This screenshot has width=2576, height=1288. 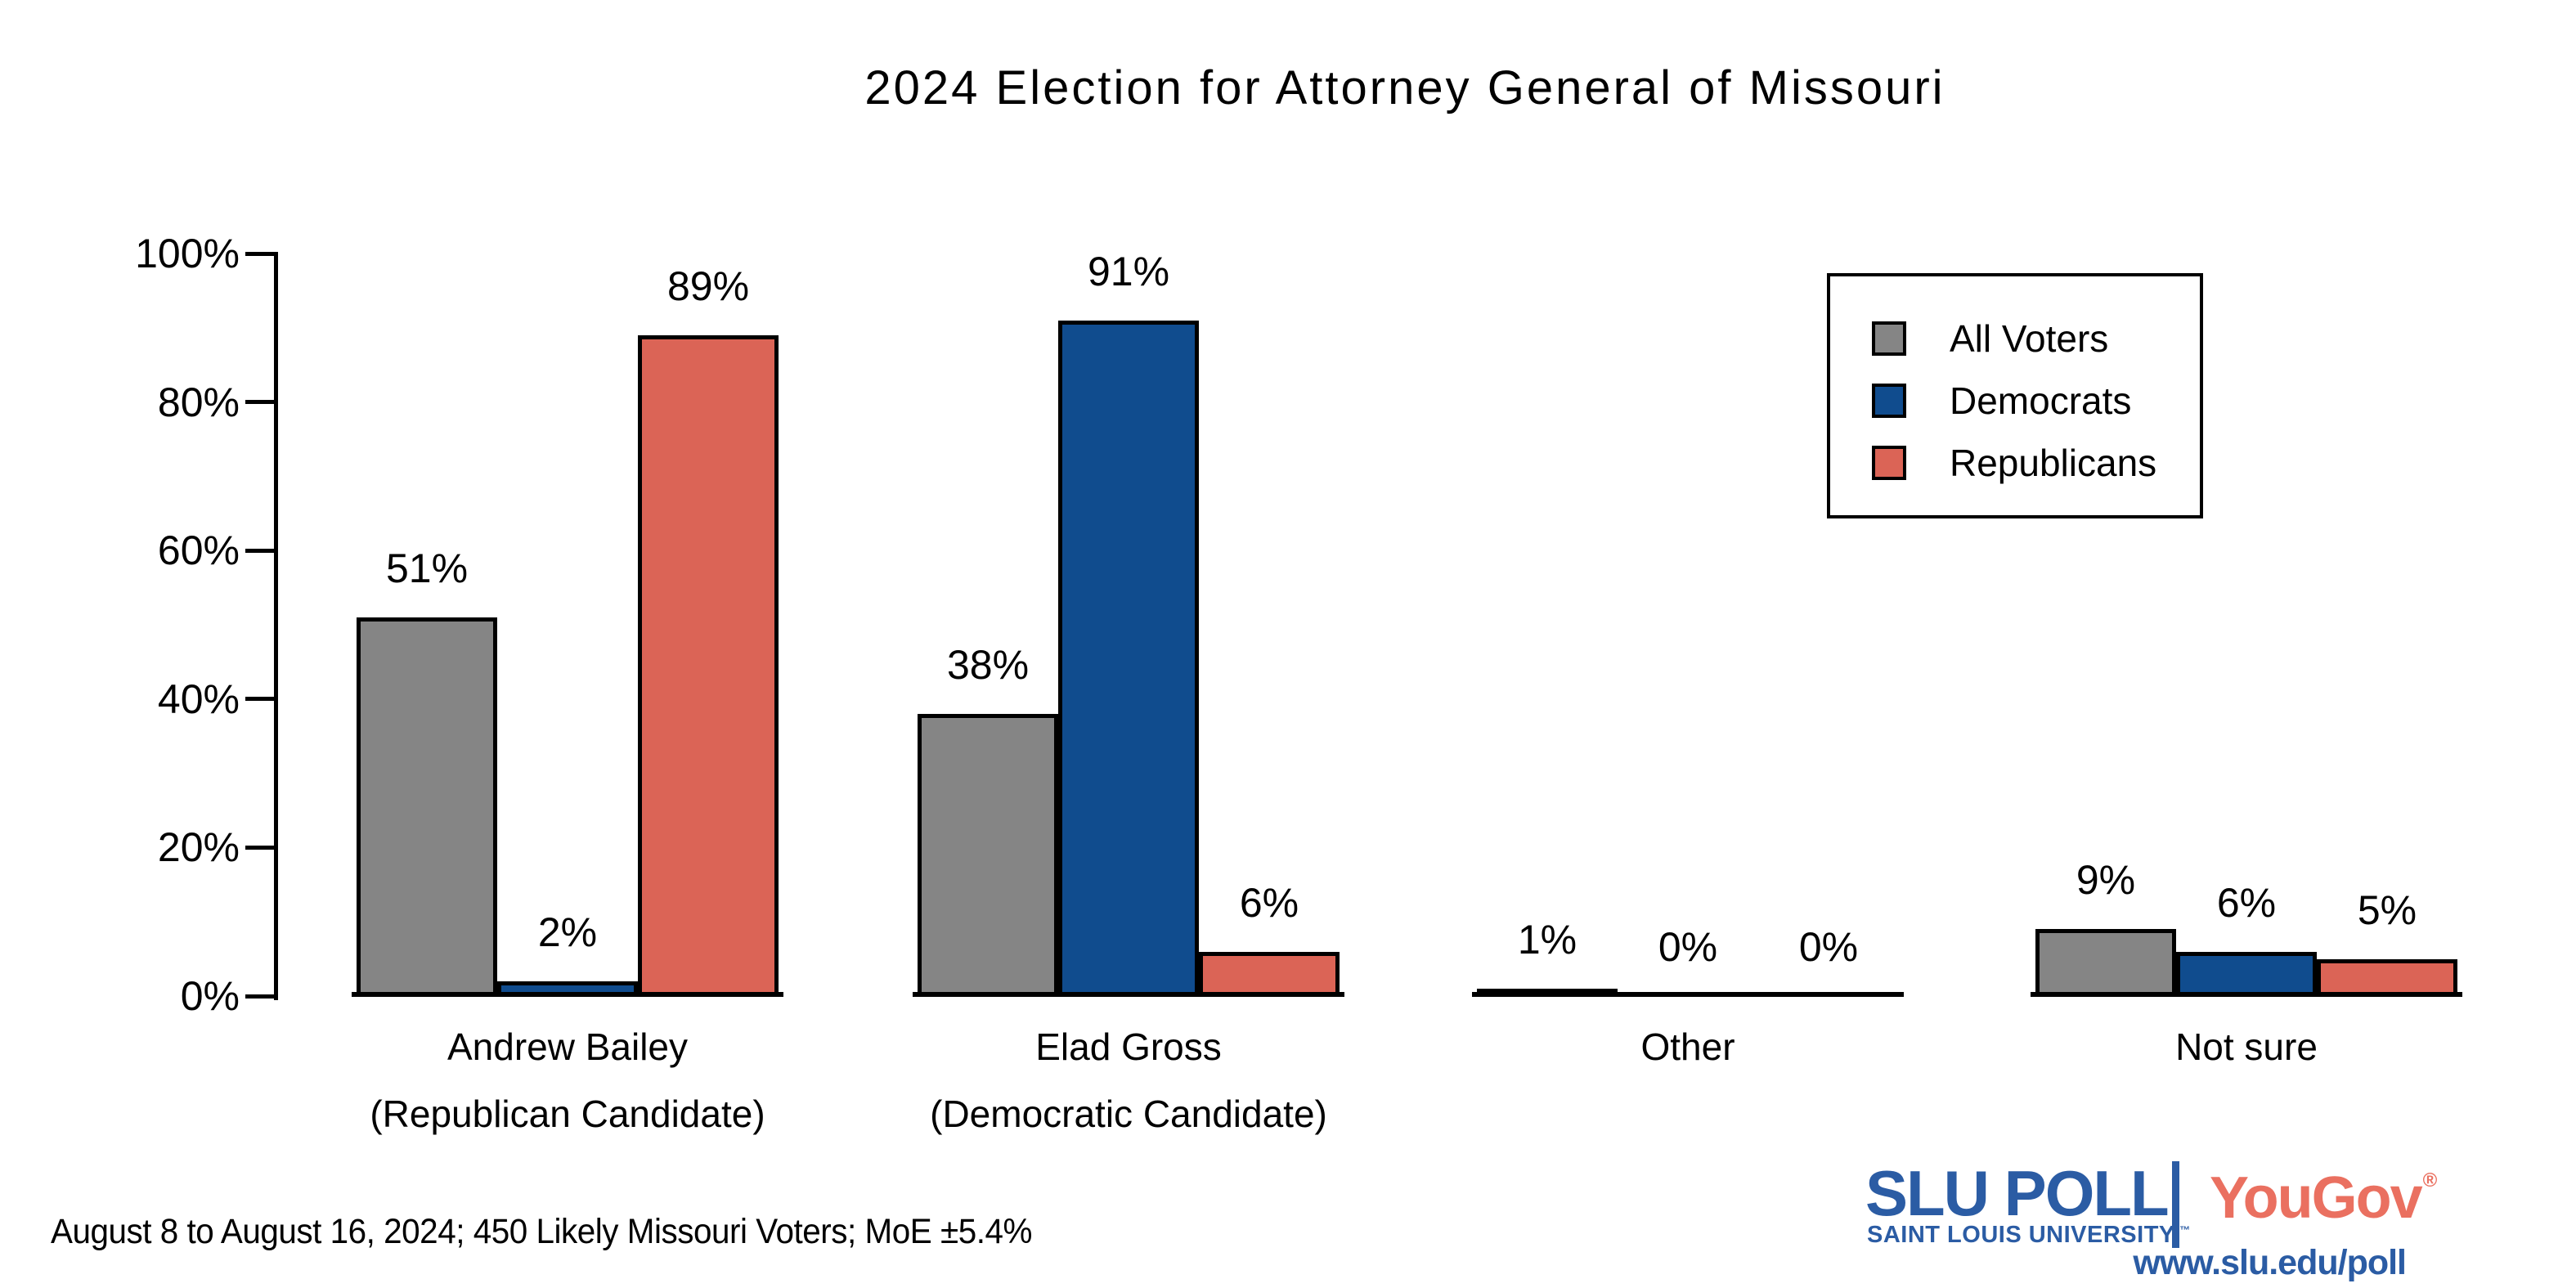 I want to click on slu-poll-url: www.slu.edu/poll, so click(x=2270, y=1263).